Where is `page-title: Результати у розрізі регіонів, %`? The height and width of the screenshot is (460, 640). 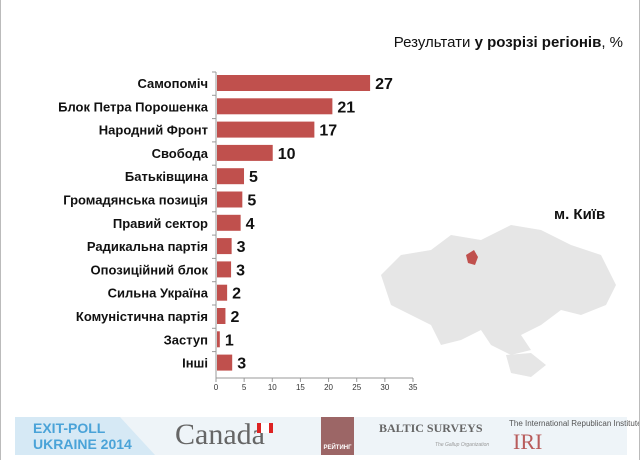
page-title: Результати у розрізі регіонів, % is located at coordinates (508, 42).